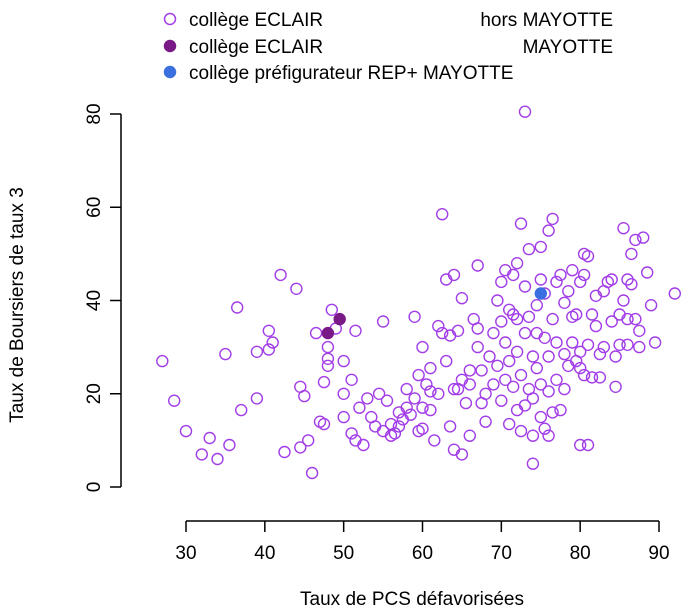 The width and height of the screenshot is (697, 615). Describe the element at coordinates (351, 73) in the screenshot. I see `legend-label: collège préfigurateur REP+ MAYOTTE` at that location.